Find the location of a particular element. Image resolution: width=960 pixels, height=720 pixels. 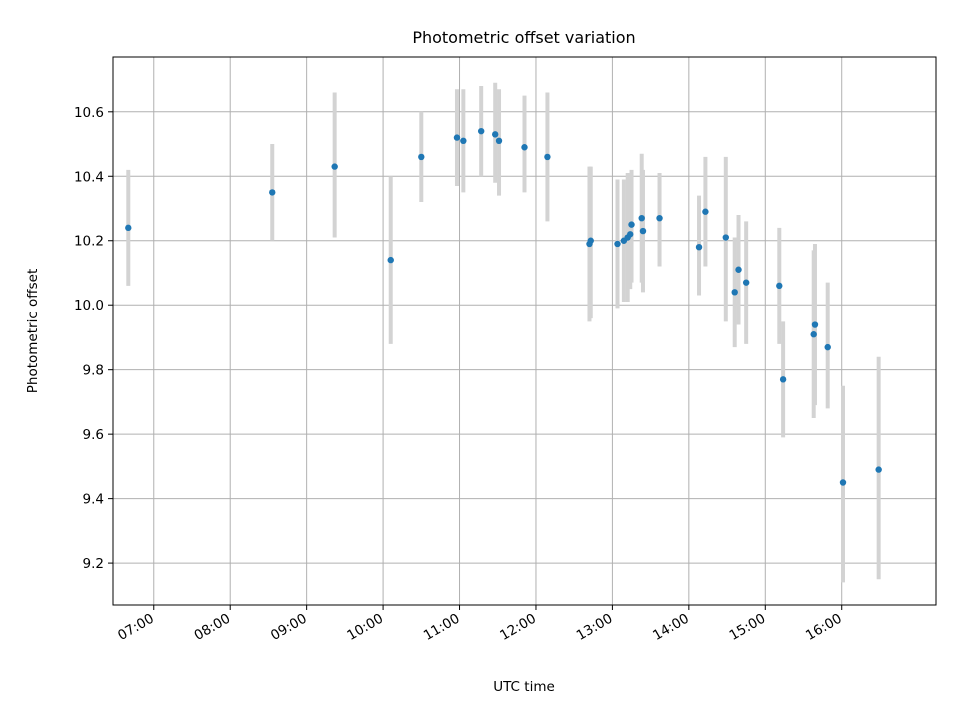

x-tick-label: 15:00 is located at coordinates (748, 627).